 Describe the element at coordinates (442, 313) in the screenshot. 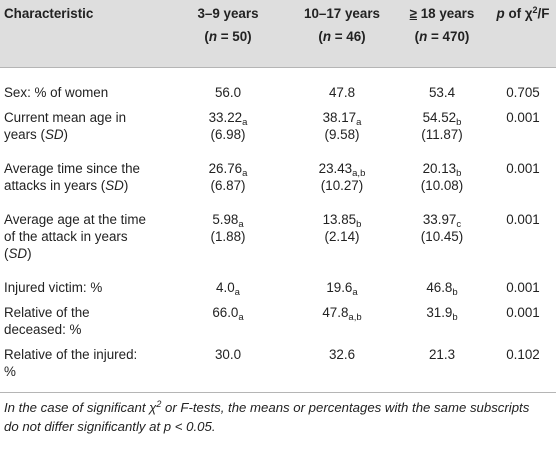

I see `value-cell: 31.9b` at that location.